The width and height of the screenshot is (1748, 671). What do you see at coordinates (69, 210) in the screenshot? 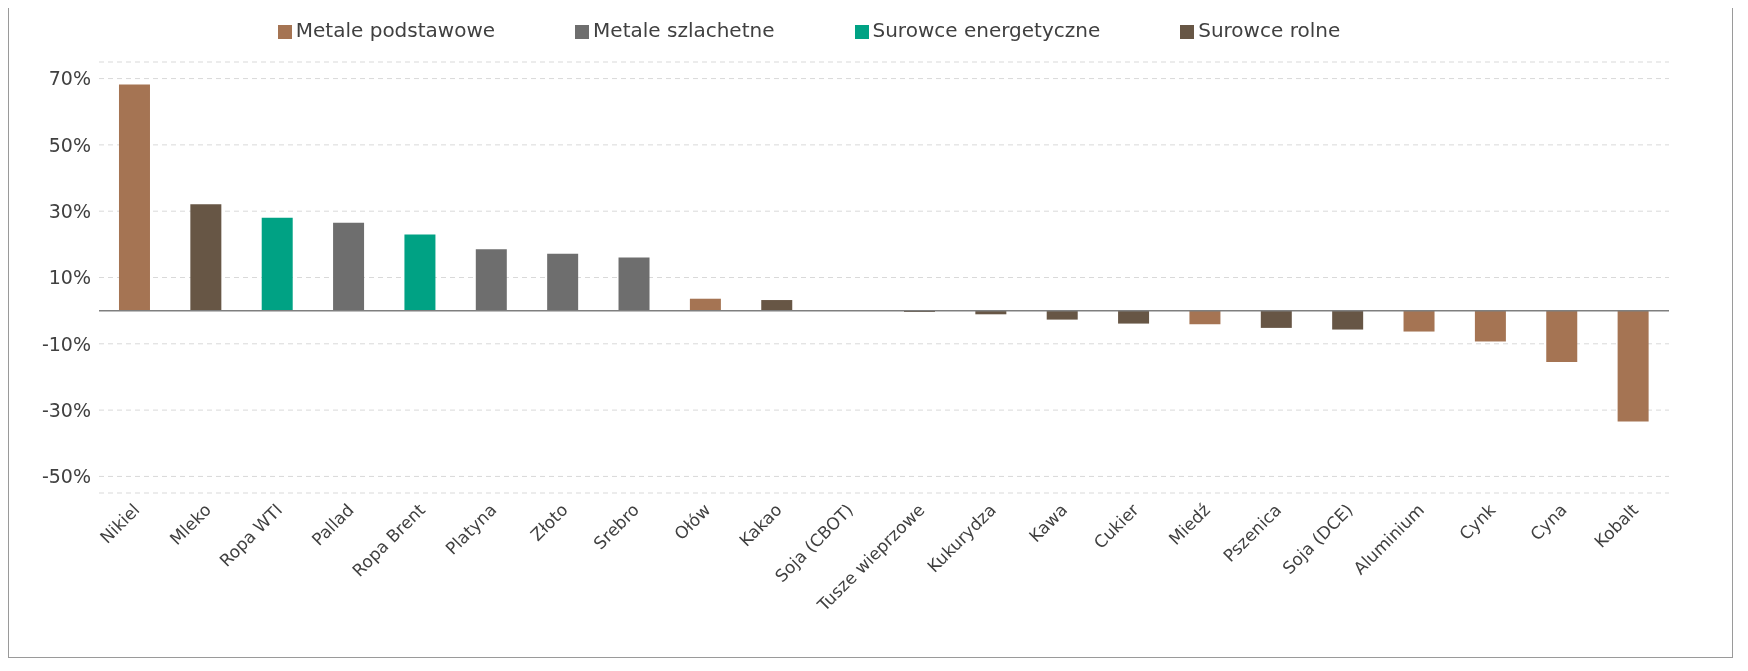
I see `y-tick-label: 30%` at bounding box center [69, 210].